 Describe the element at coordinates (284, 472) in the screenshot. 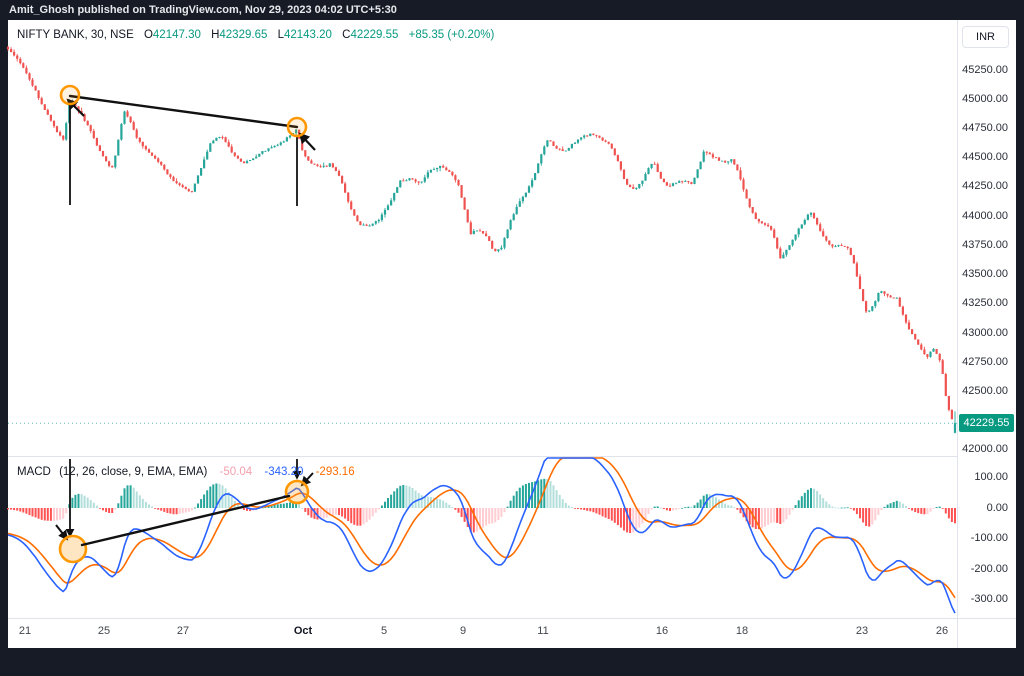

I see `macd-line-value: -343.20` at that location.